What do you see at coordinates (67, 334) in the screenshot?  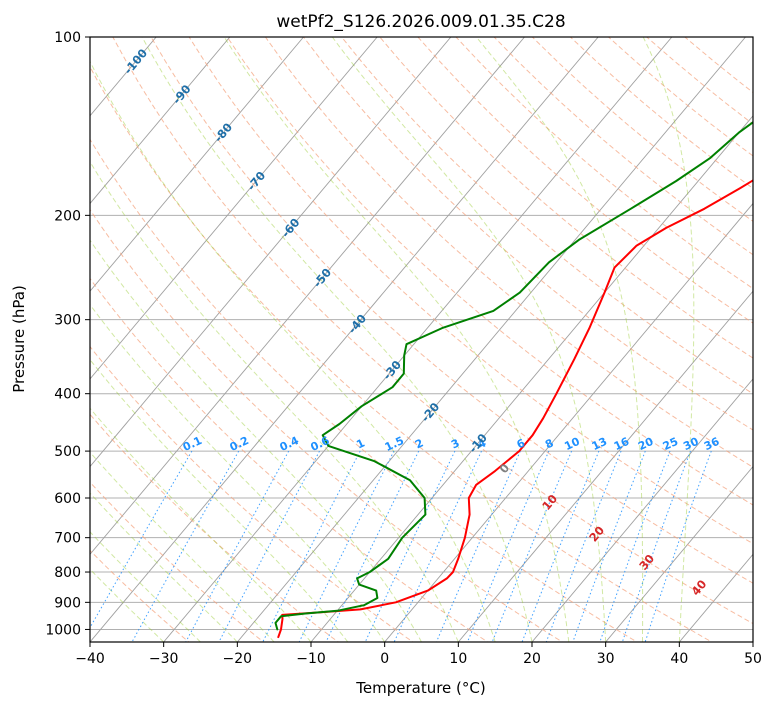 I see `y-axis: 100 200 300 400 500 600 700 800 900 1000` at bounding box center [67, 334].